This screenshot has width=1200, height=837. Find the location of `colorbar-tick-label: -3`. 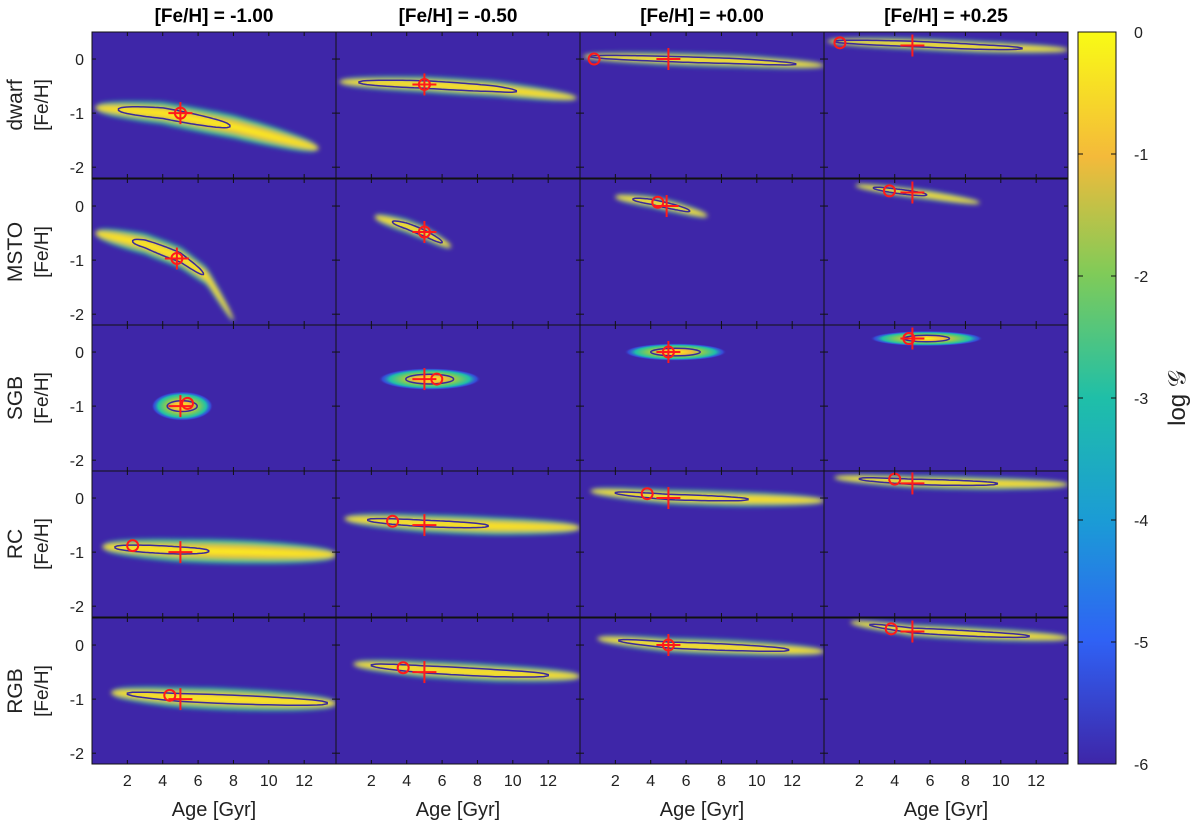

colorbar-tick-label: -3 is located at coordinates (1141, 399).